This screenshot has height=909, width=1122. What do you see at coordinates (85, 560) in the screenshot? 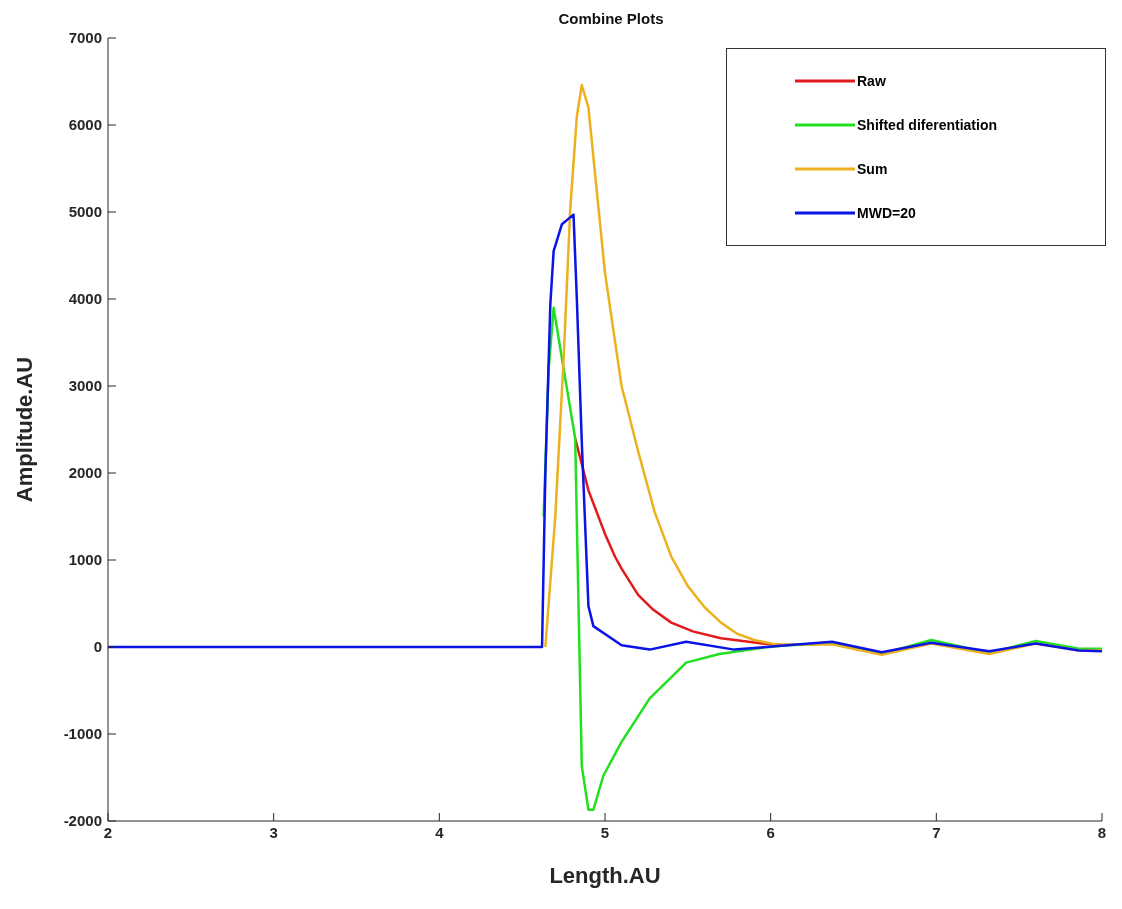
I see `y-tick-label: 1000` at bounding box center [85, 560].